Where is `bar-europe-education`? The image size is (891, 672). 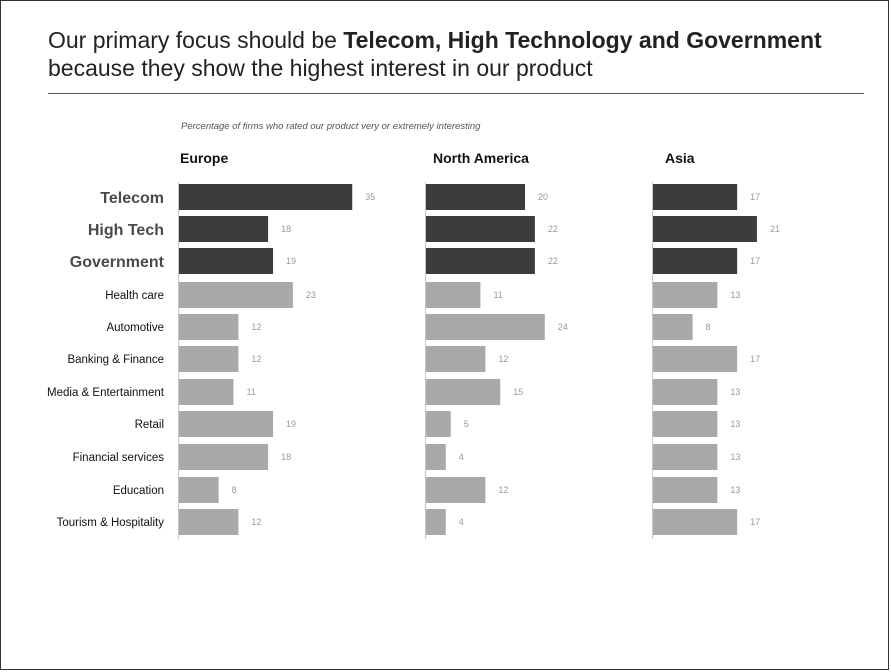
bar-europe-education is located at coordinates (199, 490).